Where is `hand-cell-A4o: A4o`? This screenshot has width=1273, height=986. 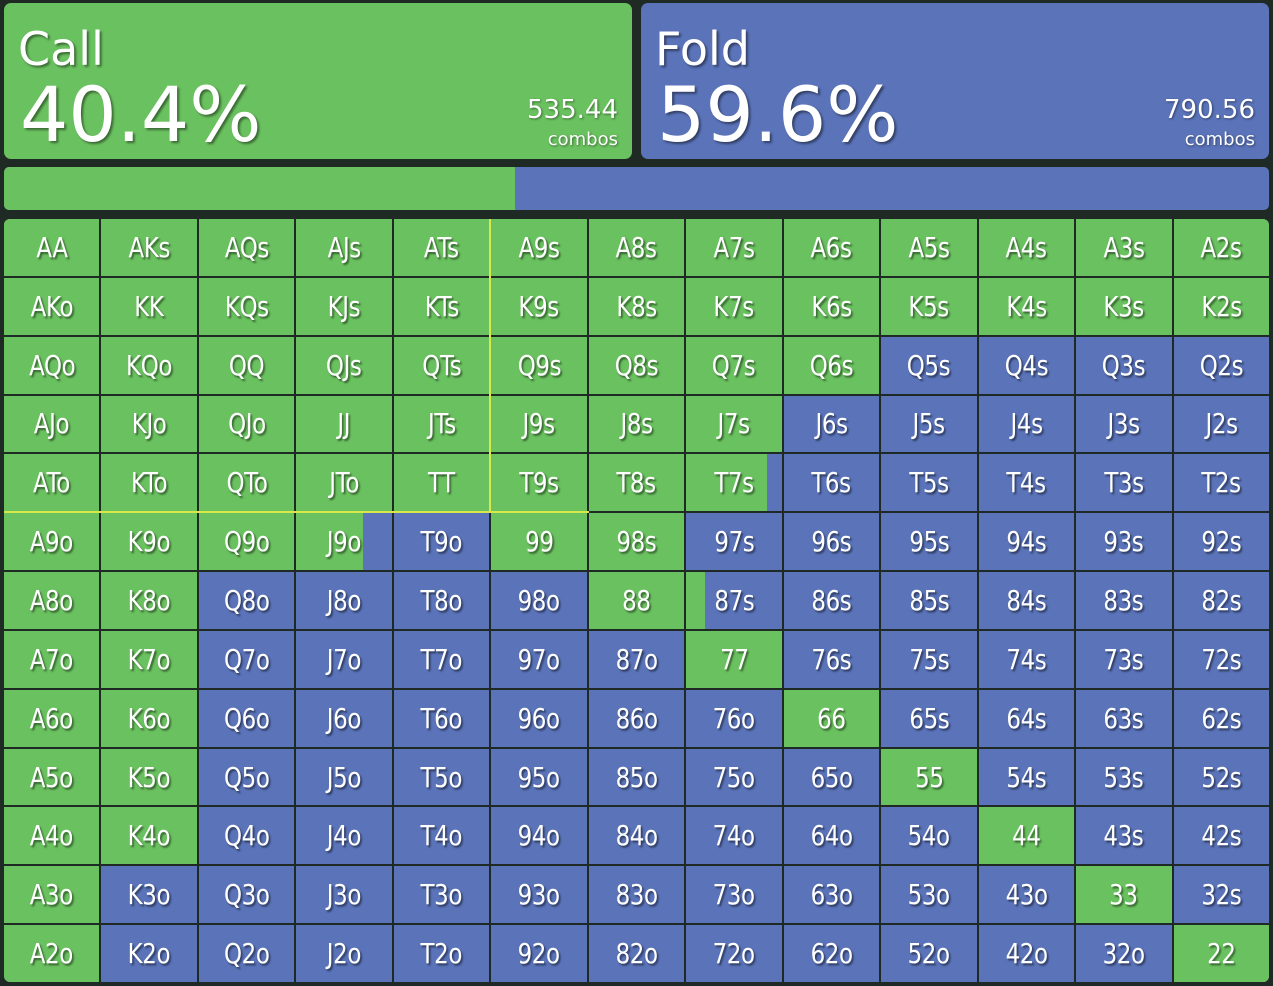 hand-cell-A4o: A4o is located at coordinates (52, 836).